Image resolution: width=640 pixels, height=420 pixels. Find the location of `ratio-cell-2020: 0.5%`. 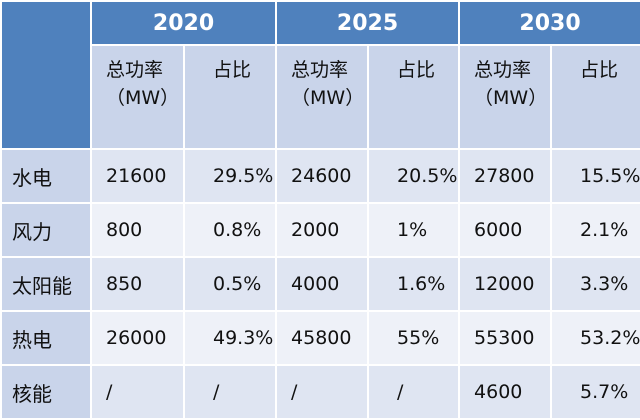

ratio-cell-2020: 0.5% is located at coordinates (230, 284).